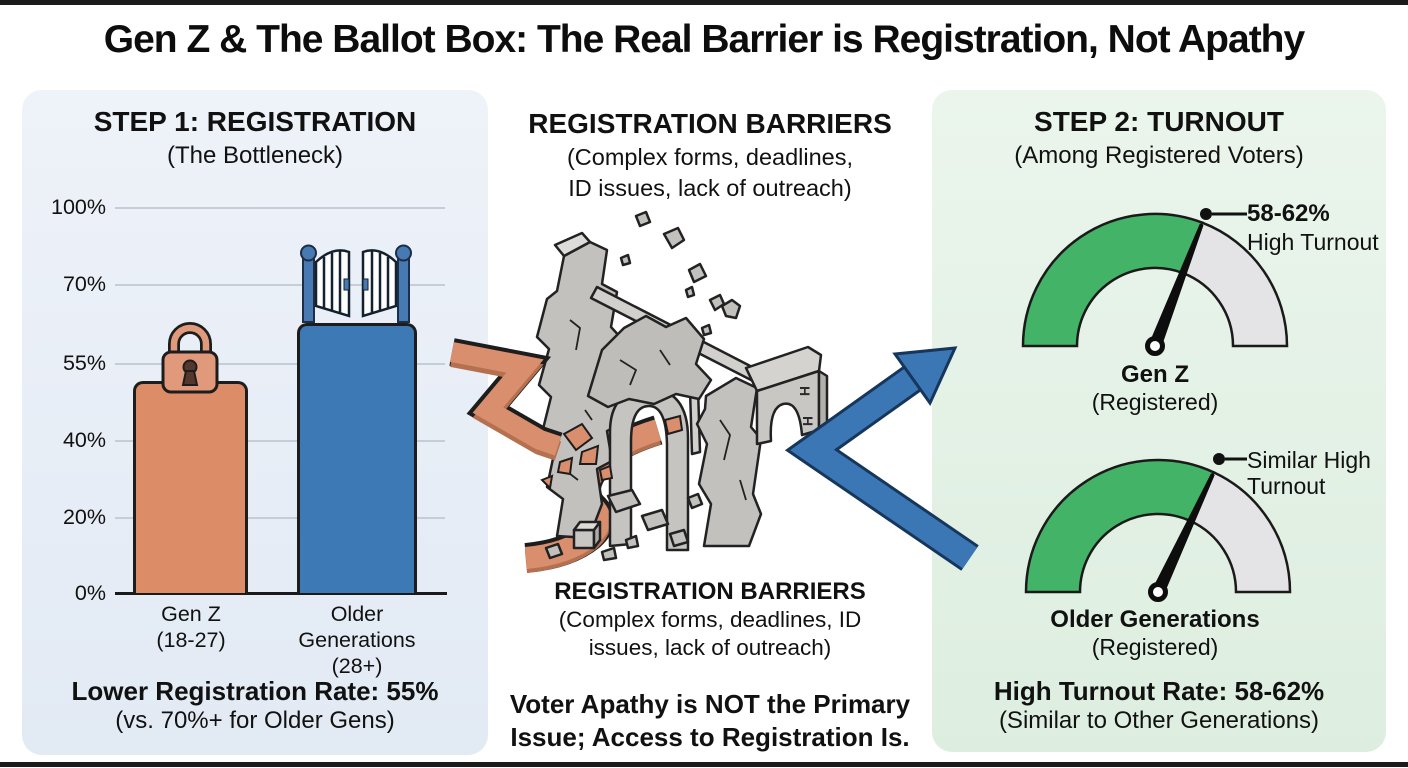 The width and height of the screenshot is (1408, 768). Describe the element at coordinates (90, 593) in the screenshot. I see `ytick-0: 0%` at that location.